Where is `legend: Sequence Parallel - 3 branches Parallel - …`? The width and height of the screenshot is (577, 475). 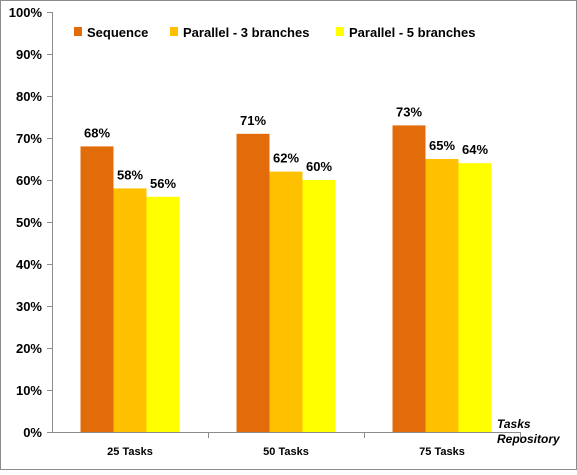
legend: Sequence Parallel - 3 branches Parallel - … is located at coordinates (274, 32).